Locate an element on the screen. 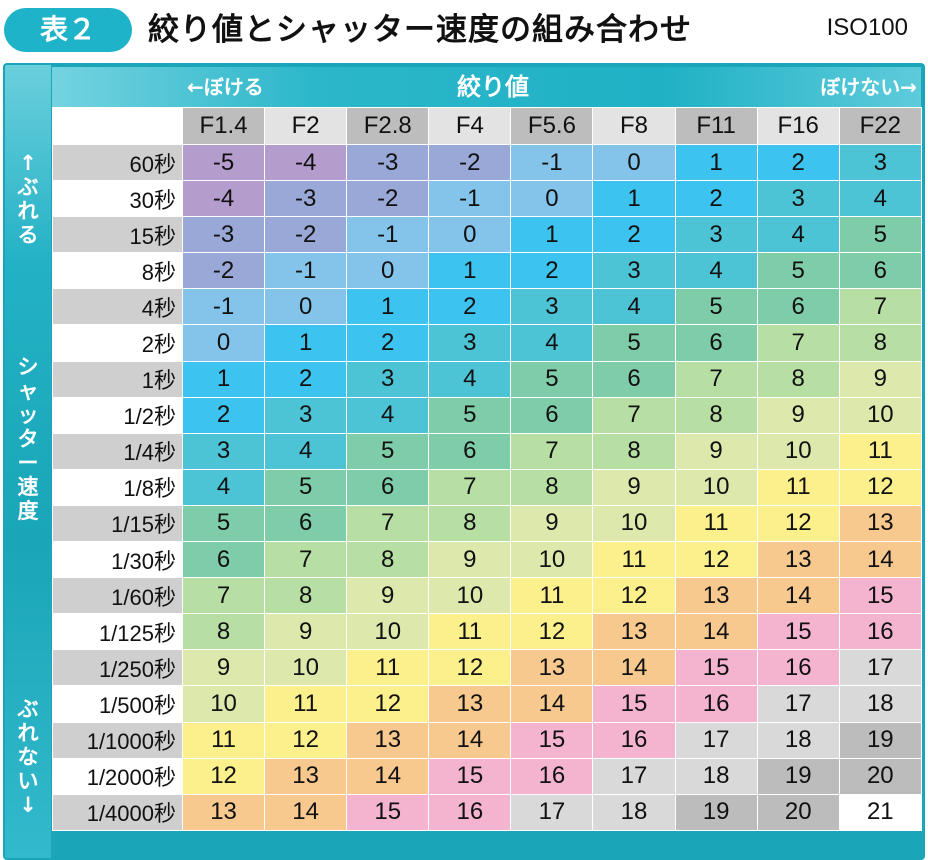 Image resolution: width=928 pixels, height=860 pixels. side-label-top: ↑ ぶれる is located at coordinates (28, 199).